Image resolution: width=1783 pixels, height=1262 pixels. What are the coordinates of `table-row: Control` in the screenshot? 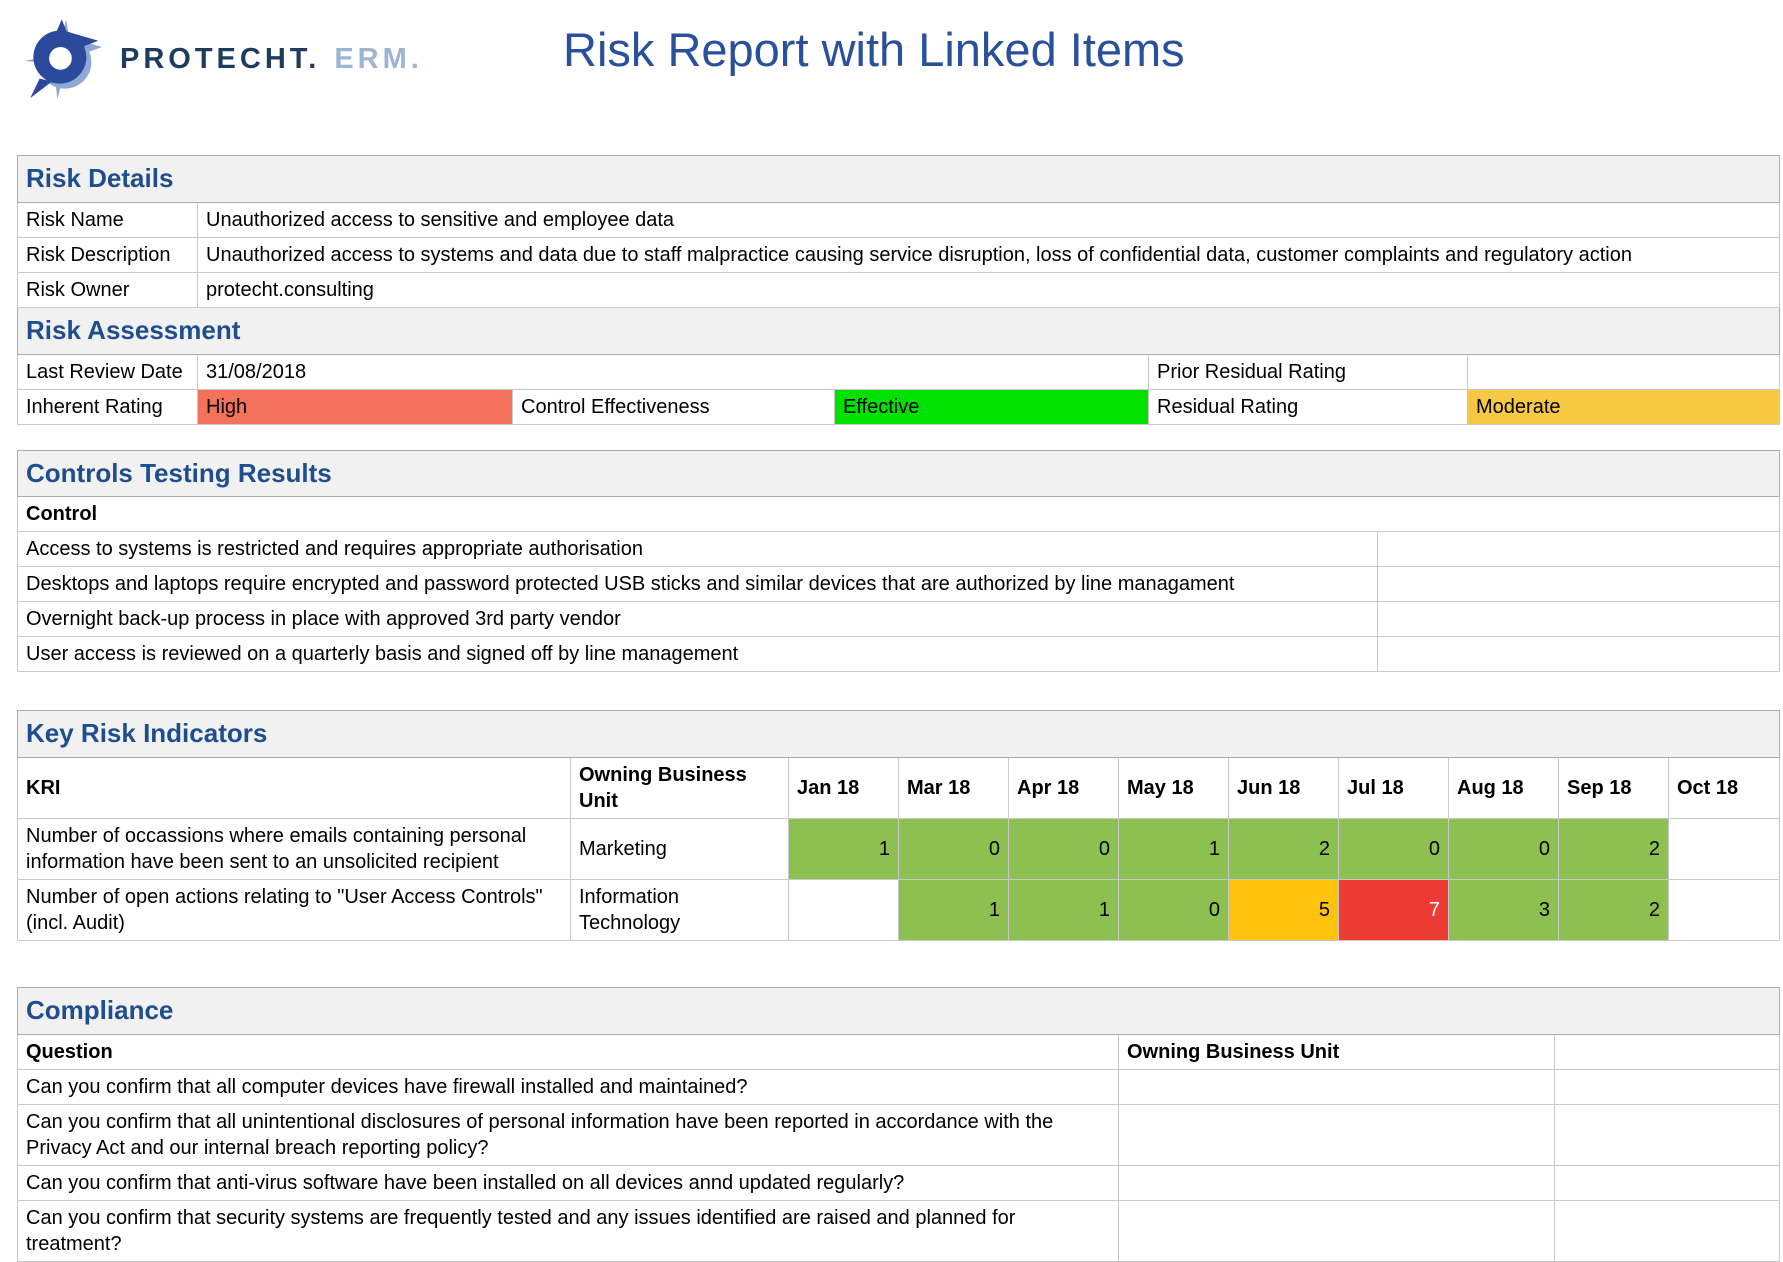 It's located at (898, 514).